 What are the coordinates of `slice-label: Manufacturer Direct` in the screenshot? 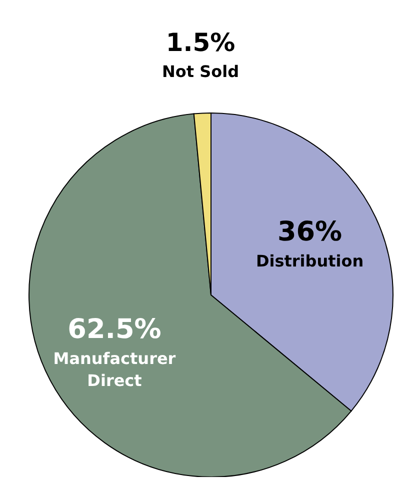 It's located at (114, 369).